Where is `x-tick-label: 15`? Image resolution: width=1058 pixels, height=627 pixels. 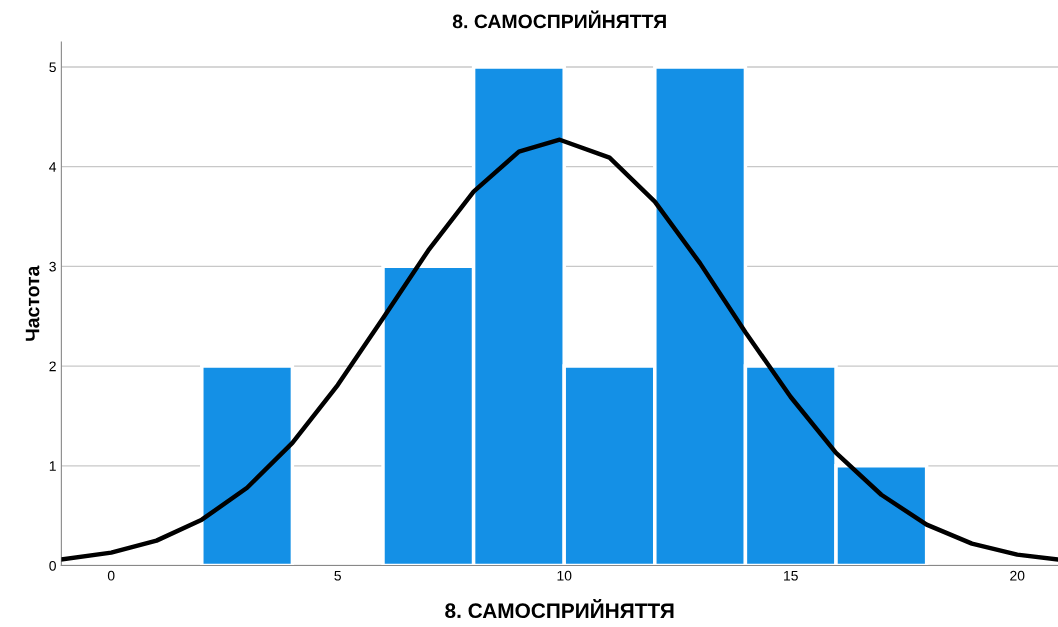 x-tick-label: 15 is located at coordinates (791, 575).